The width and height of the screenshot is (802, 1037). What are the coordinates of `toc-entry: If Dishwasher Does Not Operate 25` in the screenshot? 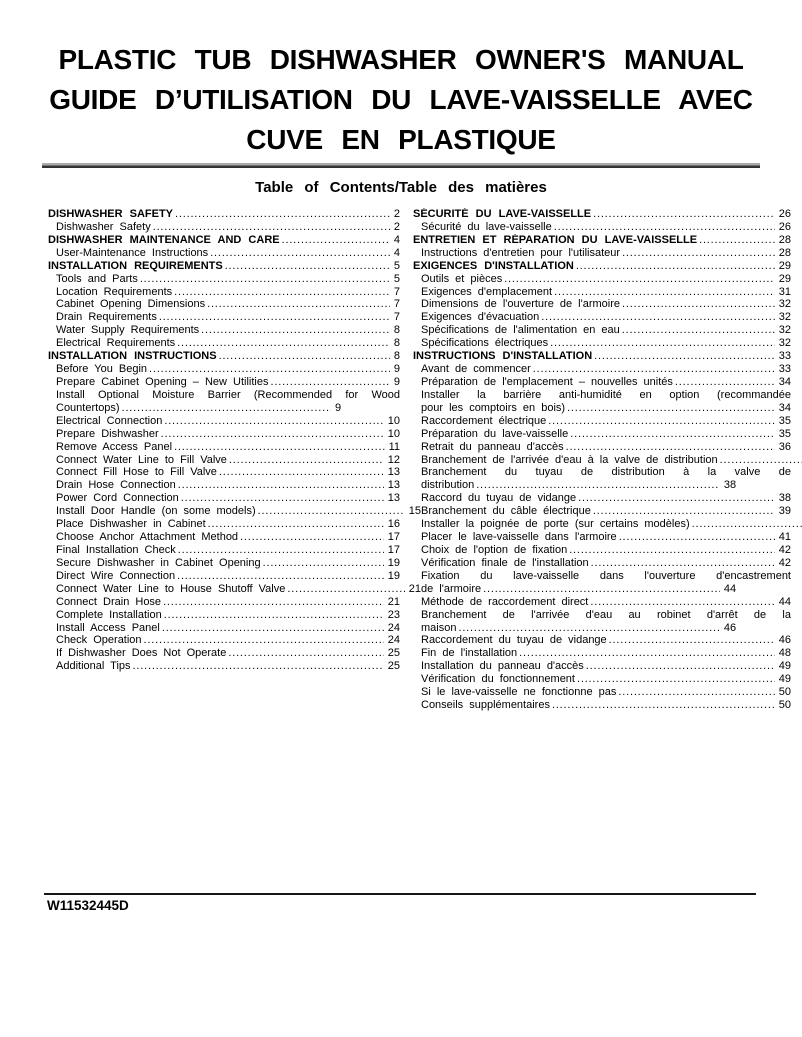 It's located at (224, 653).